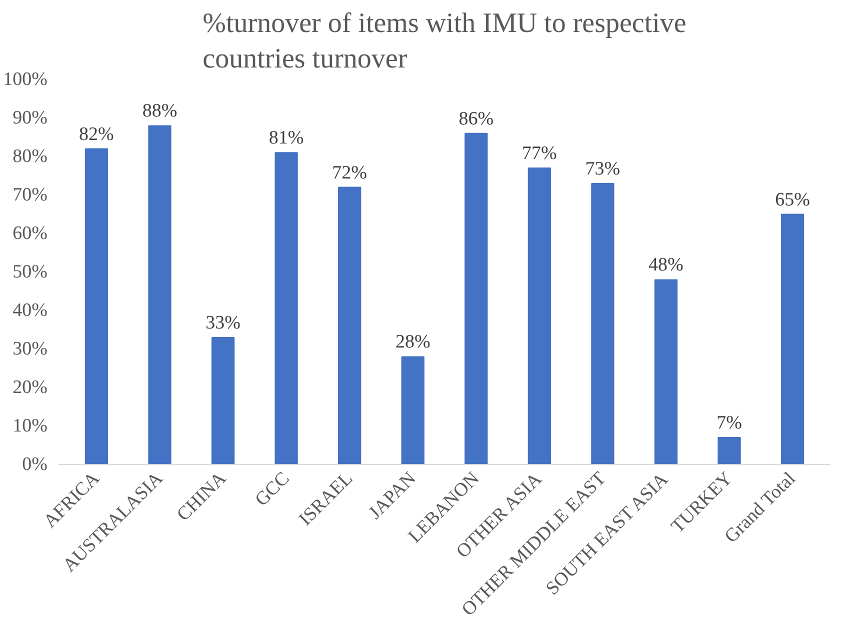 The width and height of the screenshot is (865, 635). Describe the element at coordinates (30, 233) in the screenshot. I see `y-tick-label: 60%` at that location.